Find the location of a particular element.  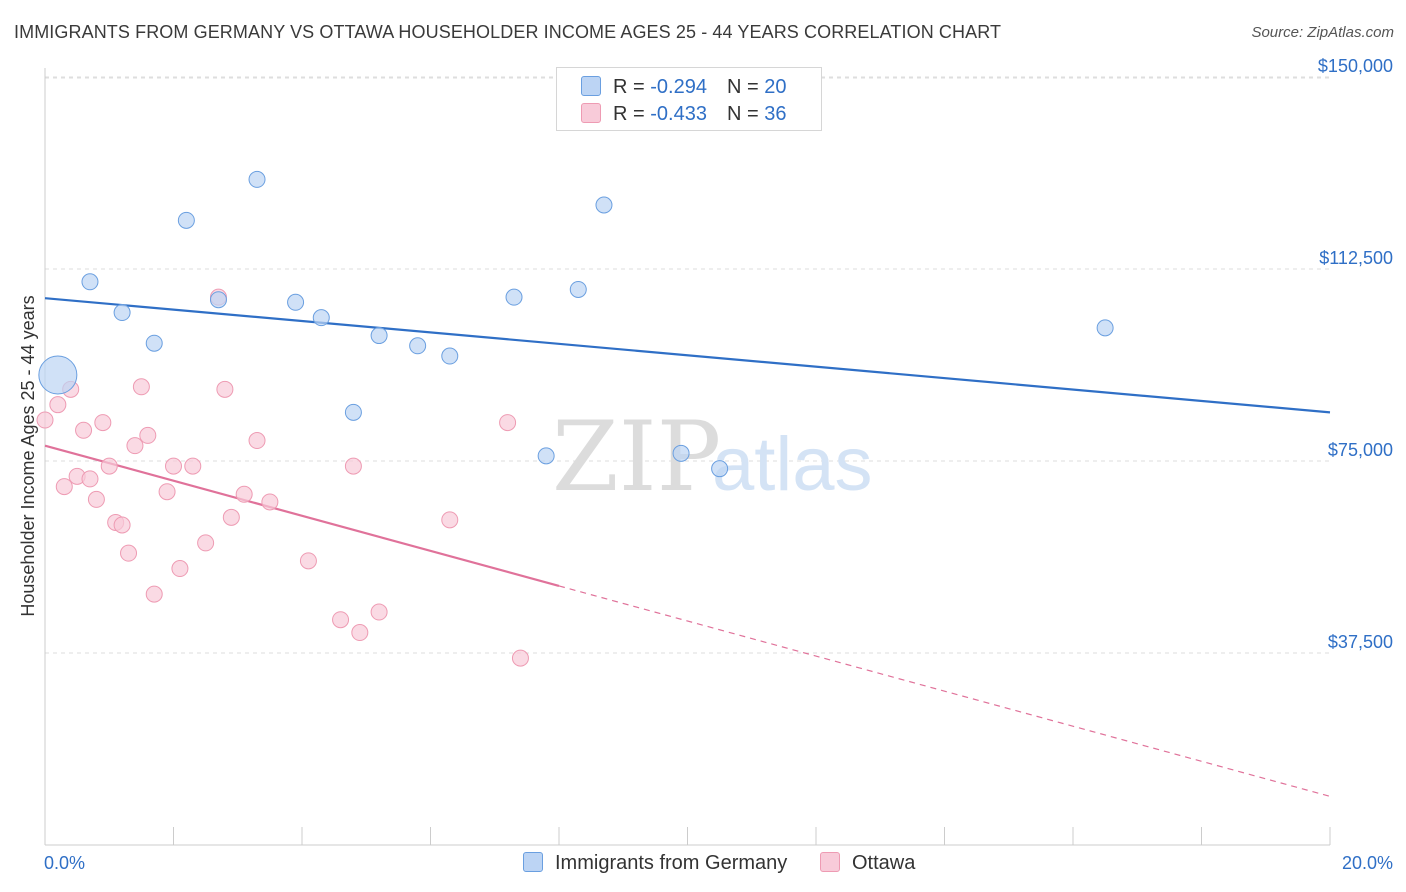

x-tick-label: 0.0% is located at coordinates (64, 863).